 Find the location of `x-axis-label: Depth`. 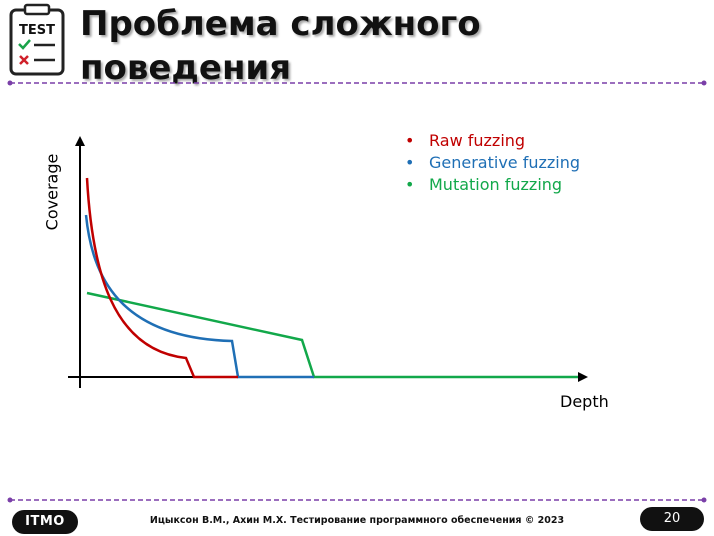

x-axis-label: Depth is located at coordinates (584, 401).